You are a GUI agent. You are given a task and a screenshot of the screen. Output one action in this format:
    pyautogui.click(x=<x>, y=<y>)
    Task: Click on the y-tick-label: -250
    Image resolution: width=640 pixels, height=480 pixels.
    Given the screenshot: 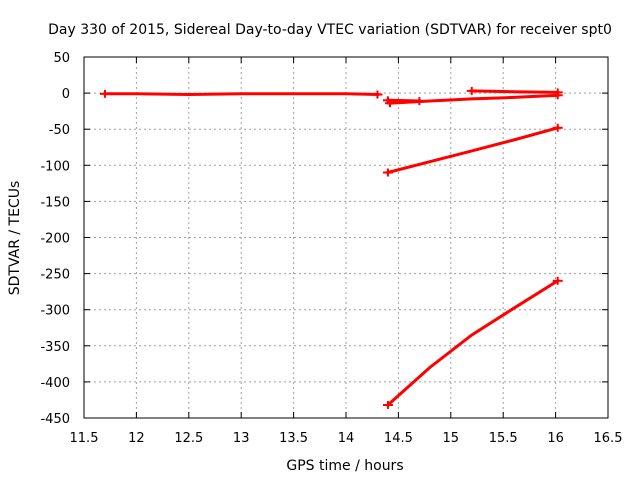 What is the action you would take?
    pyautogui.click(x=55, y=275)
    